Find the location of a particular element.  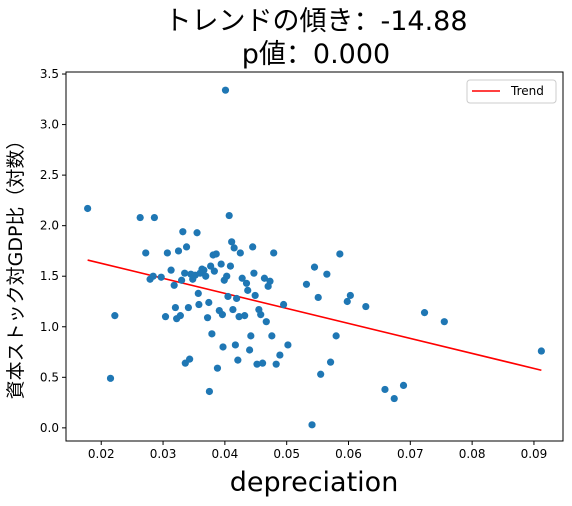

y-tick-label: 0.5 is located at coordinates (49, 377).